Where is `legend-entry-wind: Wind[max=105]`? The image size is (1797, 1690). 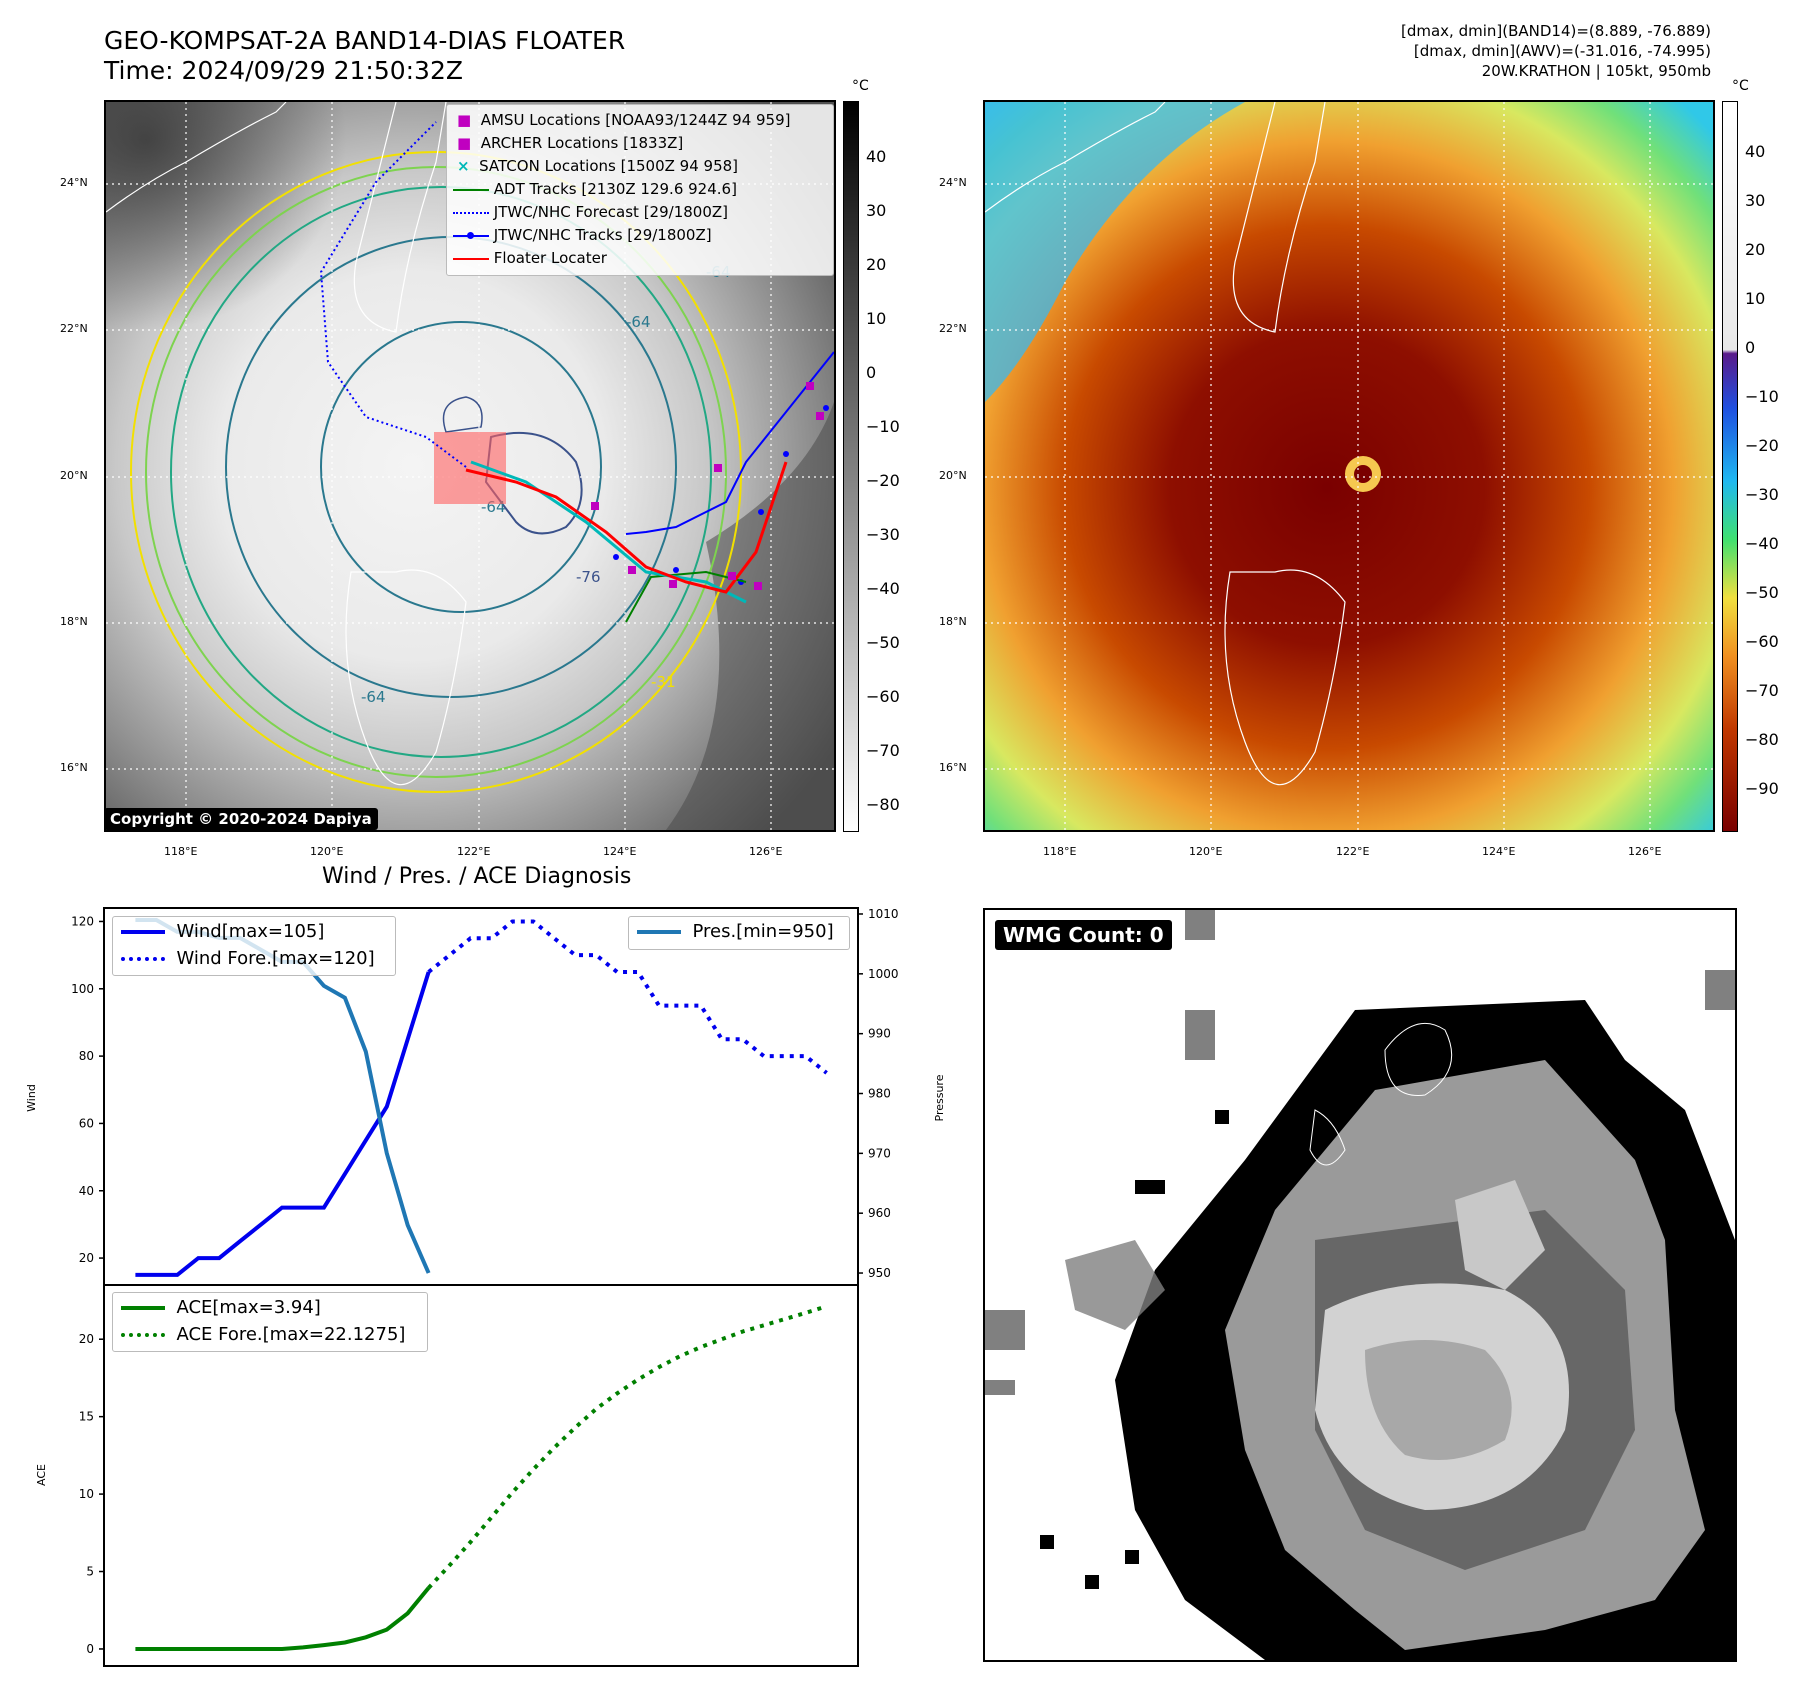
legend-entry-wind: Wind[max=105] is located at coordinates (222, 931).